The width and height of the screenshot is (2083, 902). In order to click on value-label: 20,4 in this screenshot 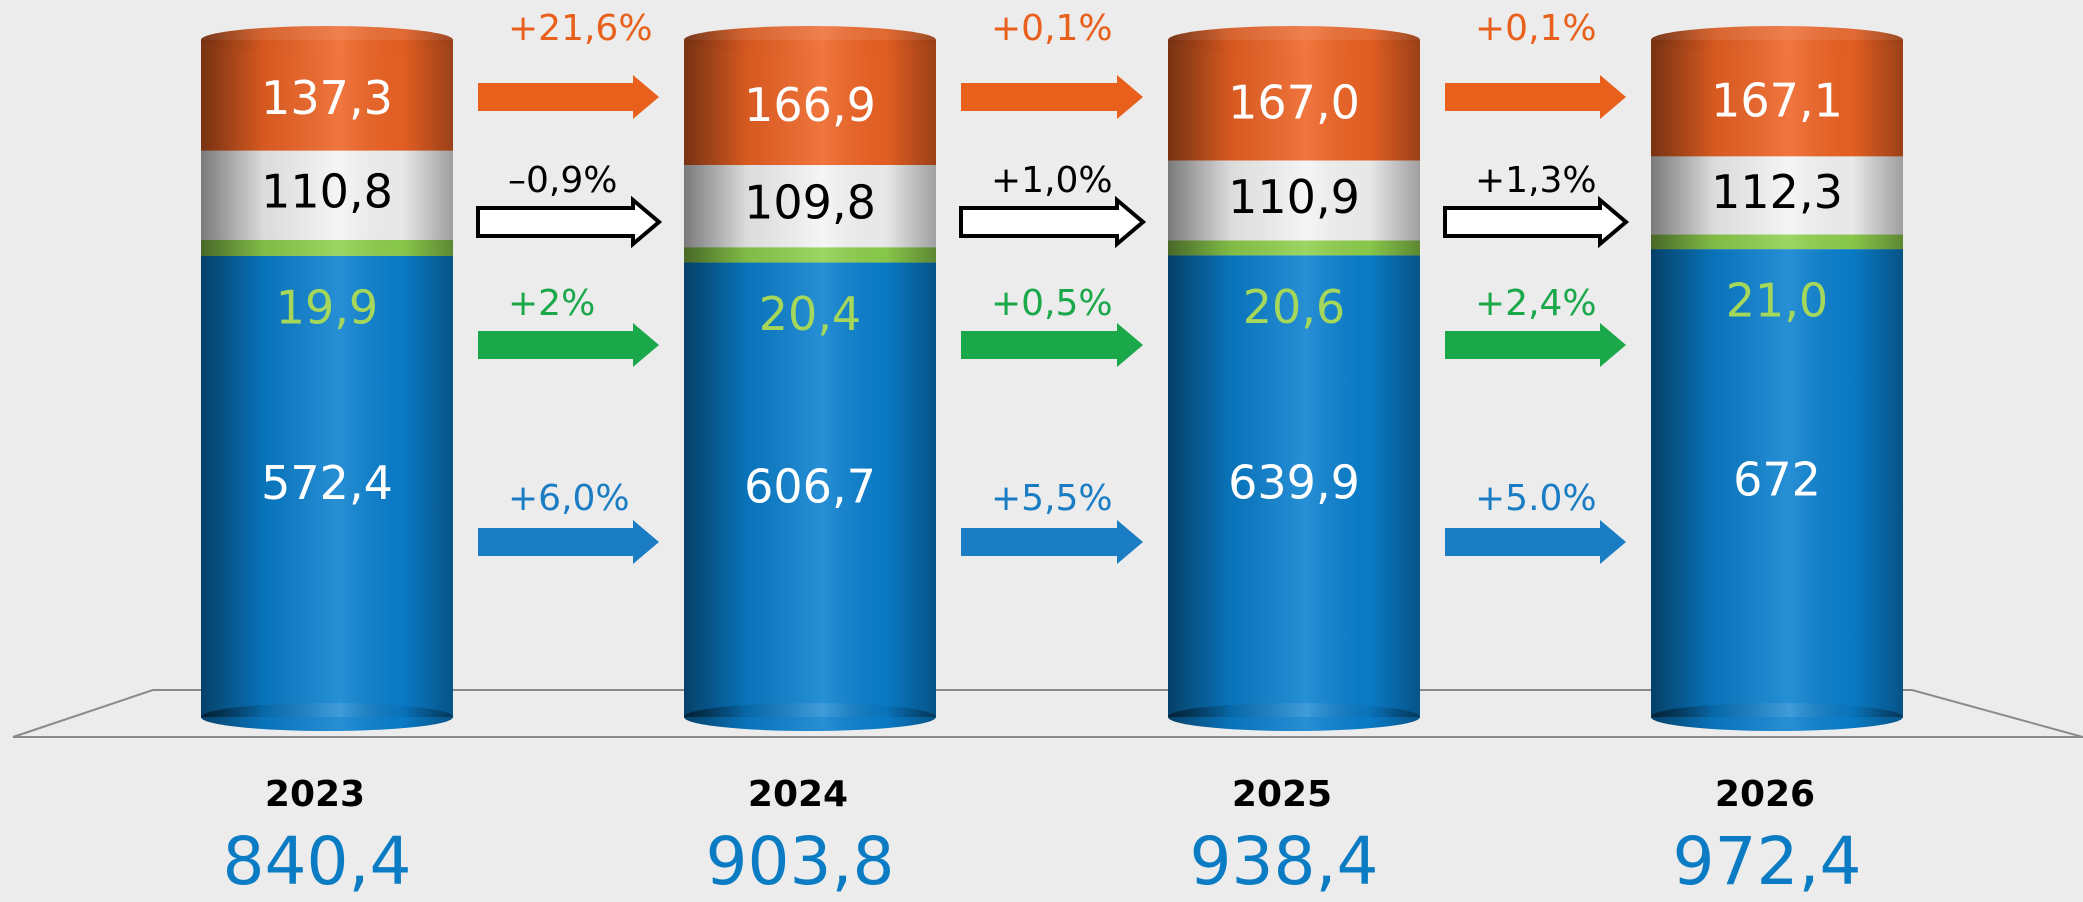, I will do `click(810, 314)`.